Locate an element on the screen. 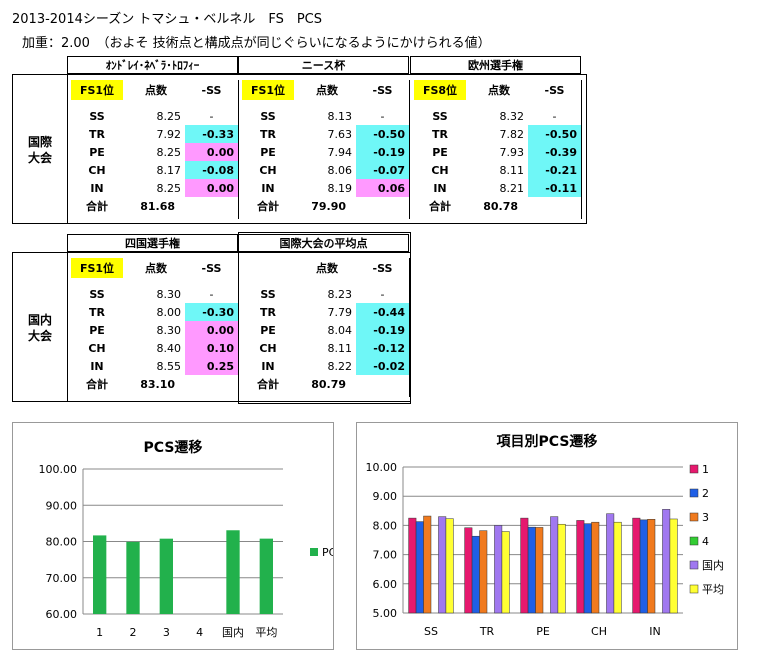 This screenshot has height=655, width=760. component-score: 8.19 is located at coordinates (340, 188).